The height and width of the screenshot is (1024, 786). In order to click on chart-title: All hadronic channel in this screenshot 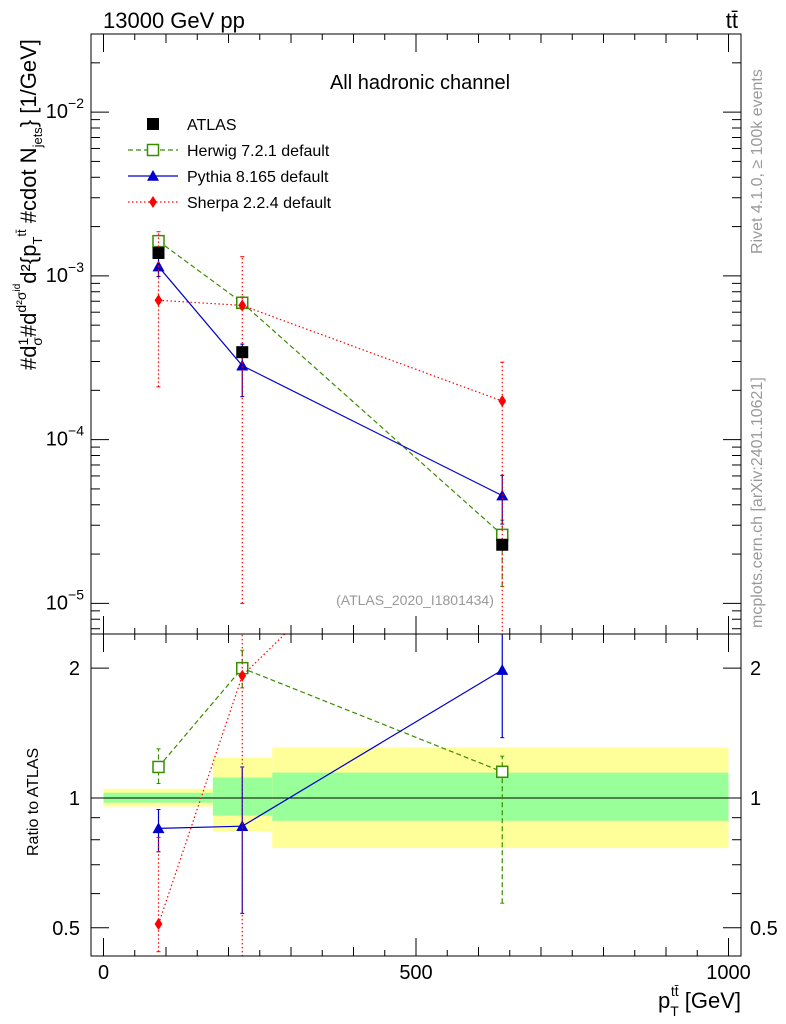, I will do `click(420, 83)`.